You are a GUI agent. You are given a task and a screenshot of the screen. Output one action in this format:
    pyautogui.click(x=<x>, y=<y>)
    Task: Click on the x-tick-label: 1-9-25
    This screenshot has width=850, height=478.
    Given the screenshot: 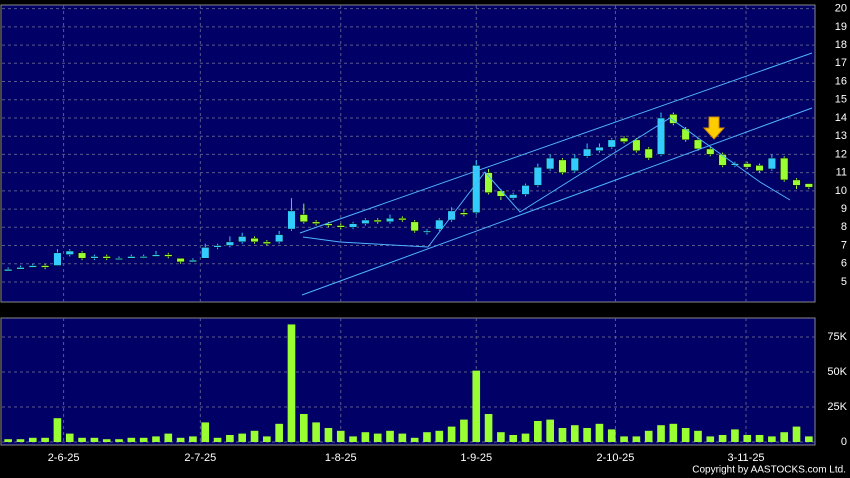 What is the action you would take?
    pyautogui.click(x=476, y=458)
    